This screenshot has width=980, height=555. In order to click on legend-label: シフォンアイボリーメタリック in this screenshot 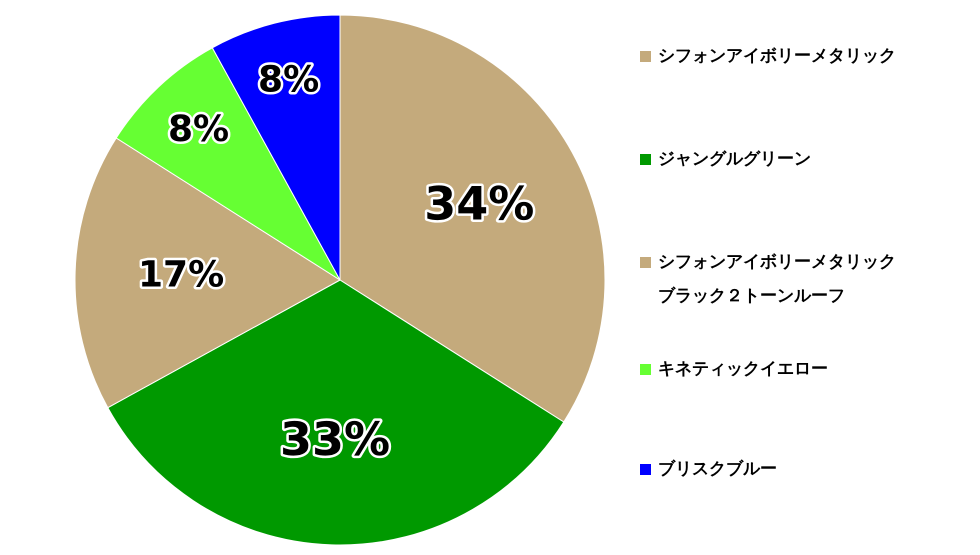, I will do `click(777, 56)`.